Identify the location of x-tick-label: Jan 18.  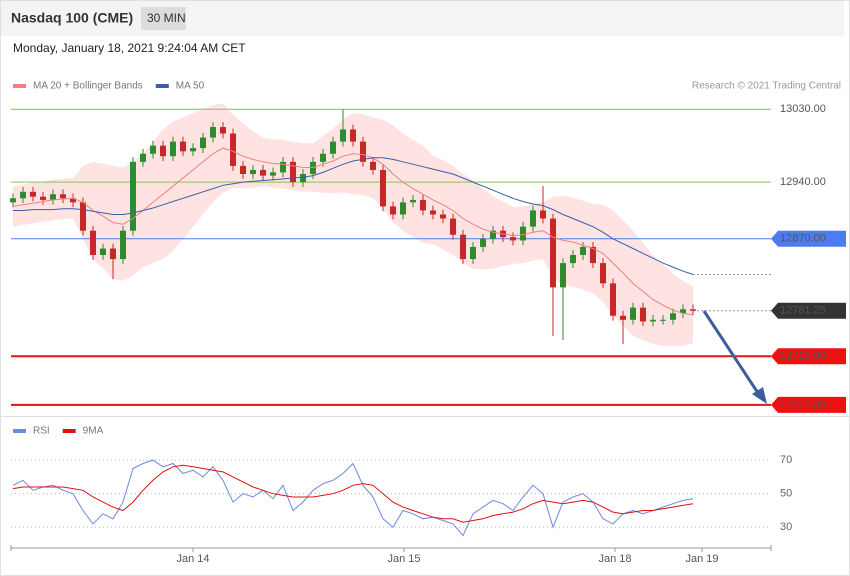
(614, 559).